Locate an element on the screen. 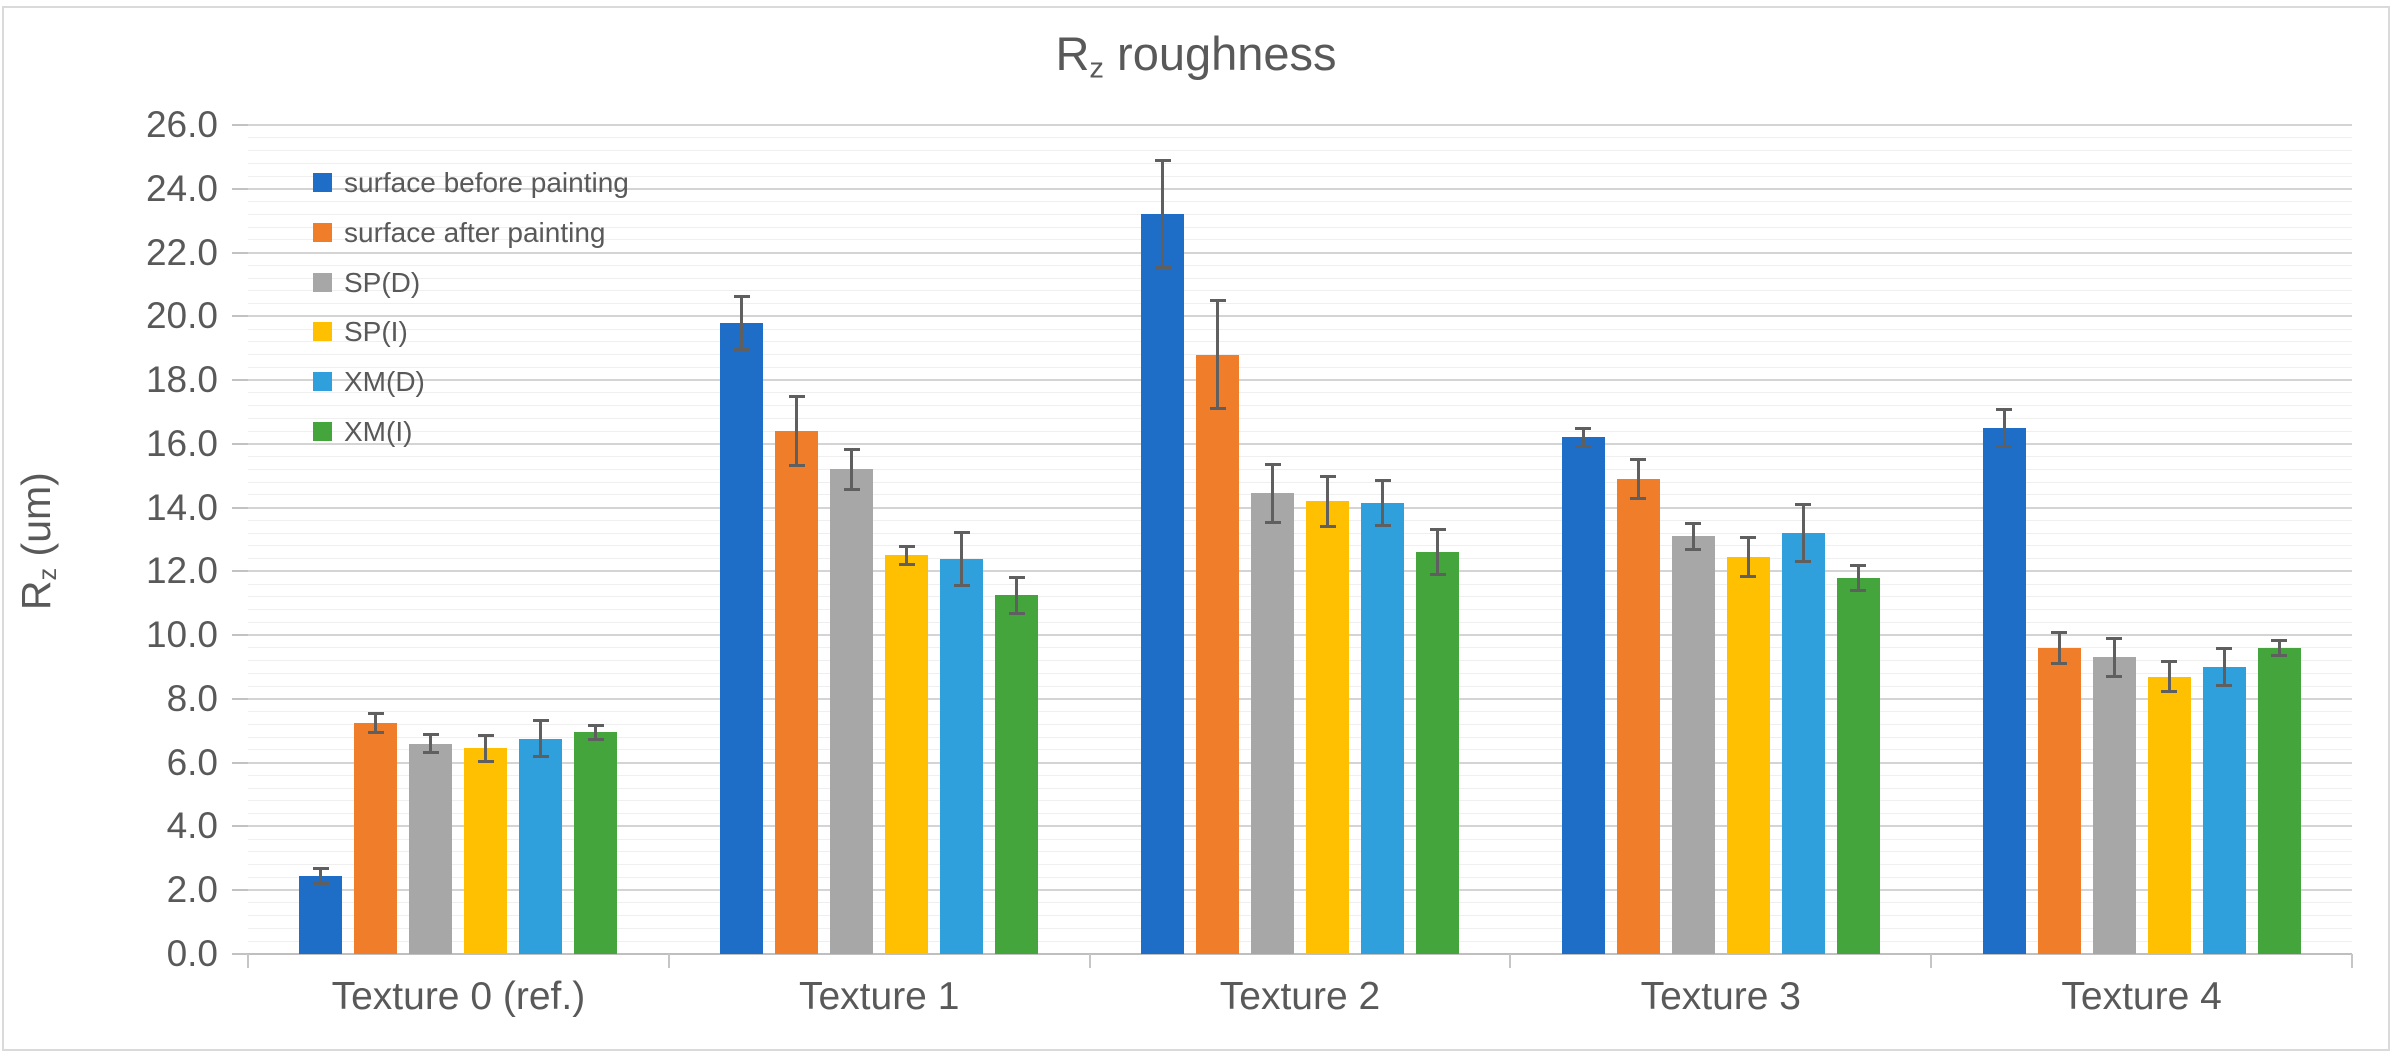  y-tick-label: 24.0 is located at coordinates (181, 188).